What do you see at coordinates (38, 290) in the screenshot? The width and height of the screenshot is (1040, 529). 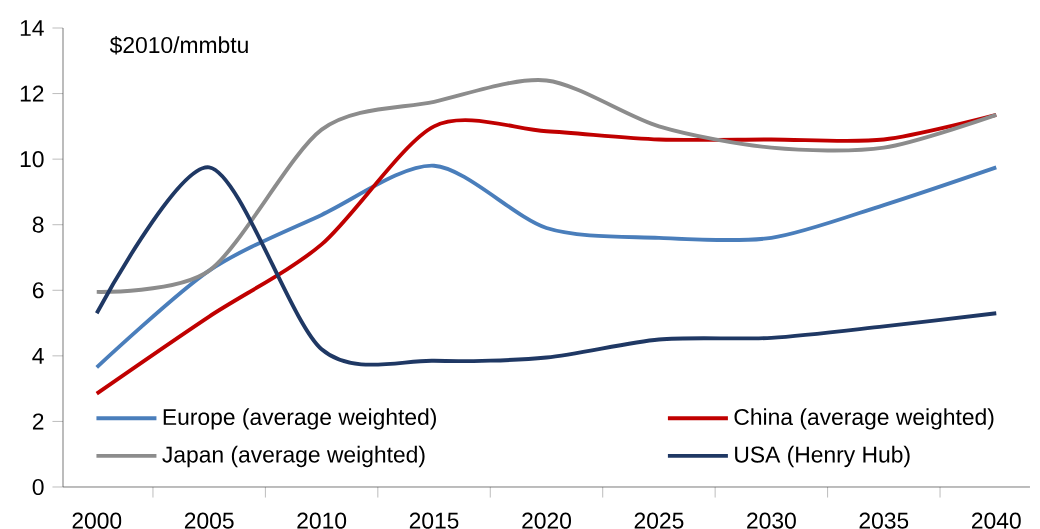 I see `y-tick-label: 6` at bounding box center [38, 290].